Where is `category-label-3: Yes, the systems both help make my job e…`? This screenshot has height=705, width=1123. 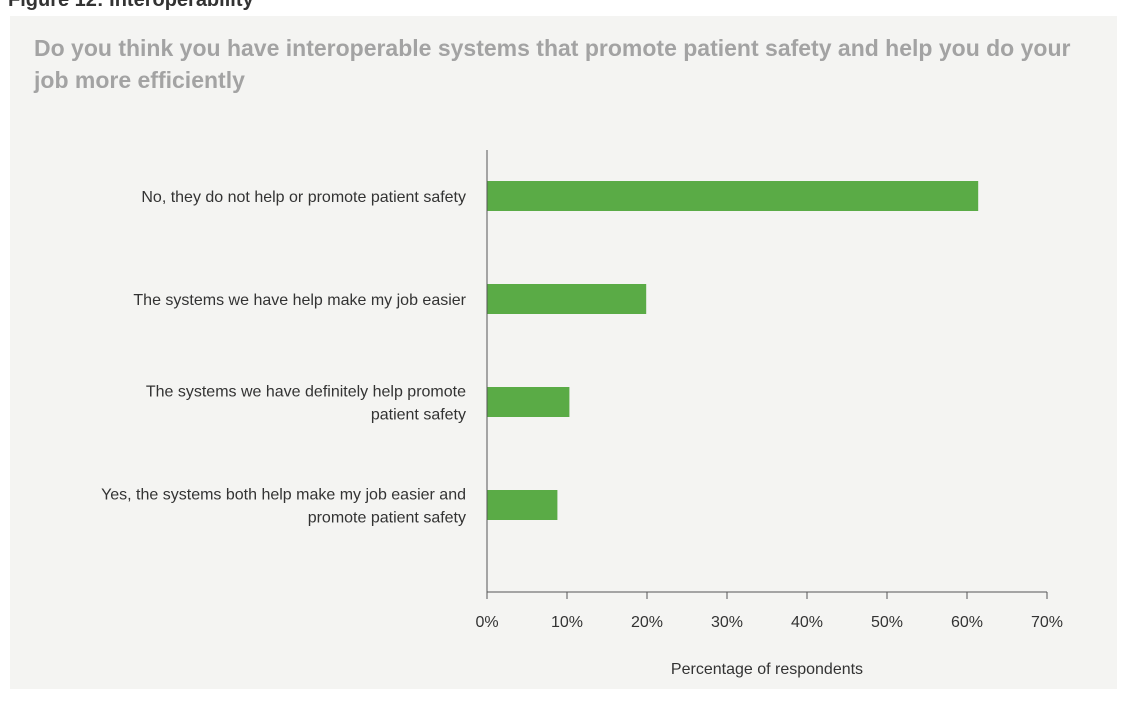
category-label-3: Yes, the systems both help make my job e… is located at coordinates (283, 507).